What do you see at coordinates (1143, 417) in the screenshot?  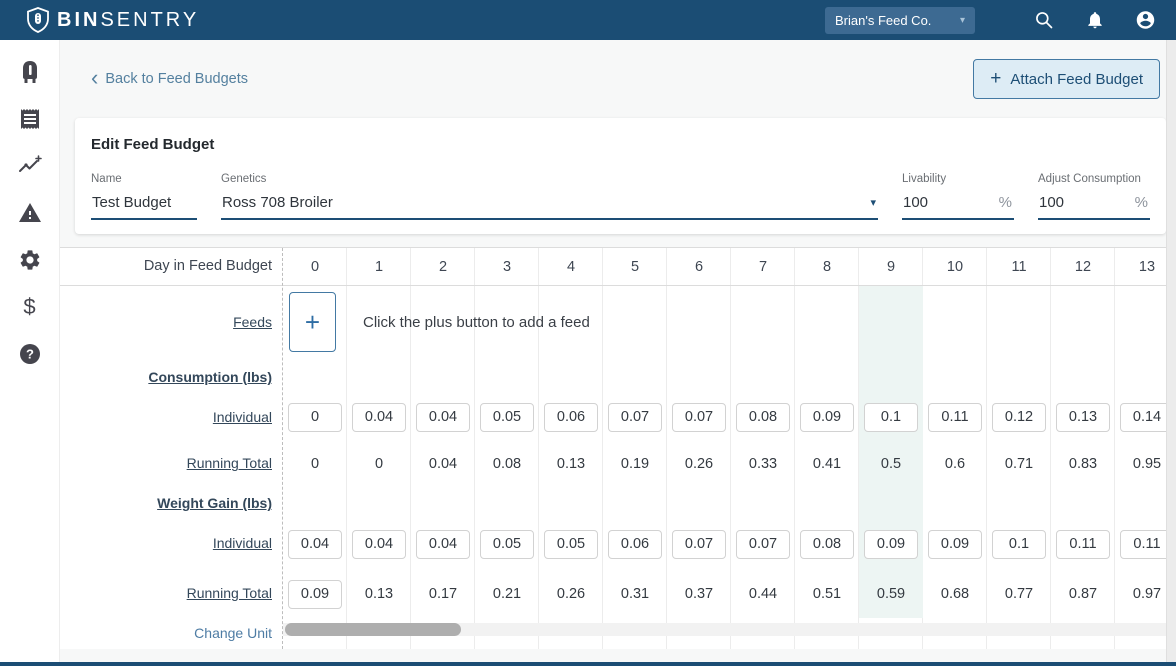 I see `consumption-individual-input-day-13: 0.14` at bounding box center [1143, 417].